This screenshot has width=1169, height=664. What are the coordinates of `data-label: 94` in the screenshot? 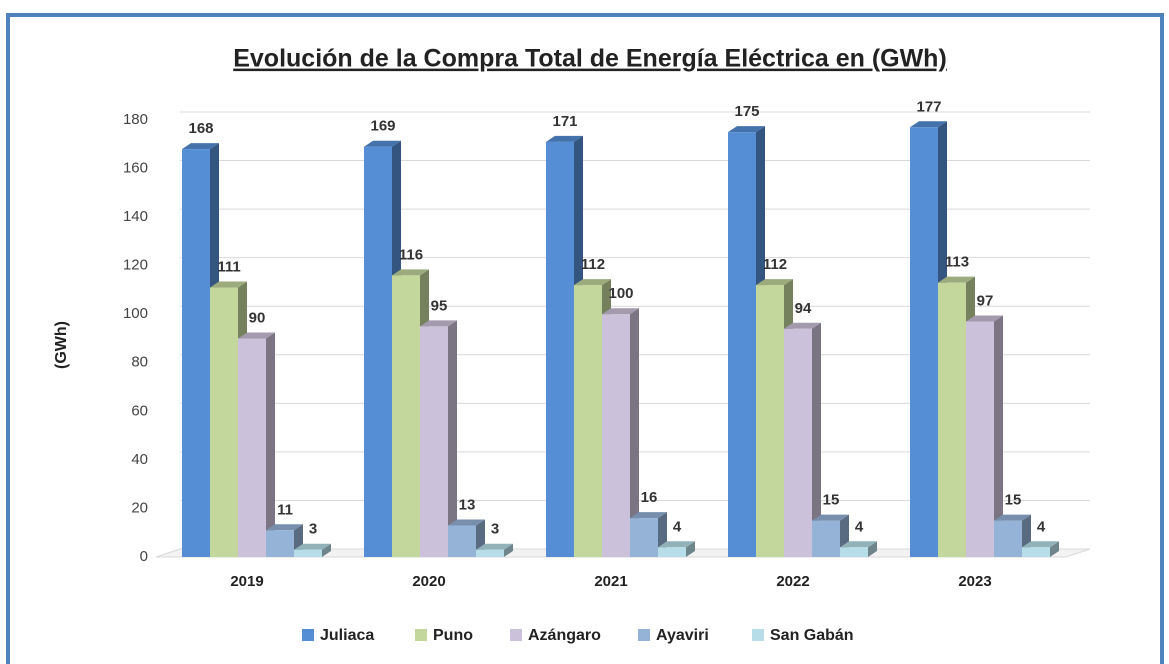 It's located at (803, 308).